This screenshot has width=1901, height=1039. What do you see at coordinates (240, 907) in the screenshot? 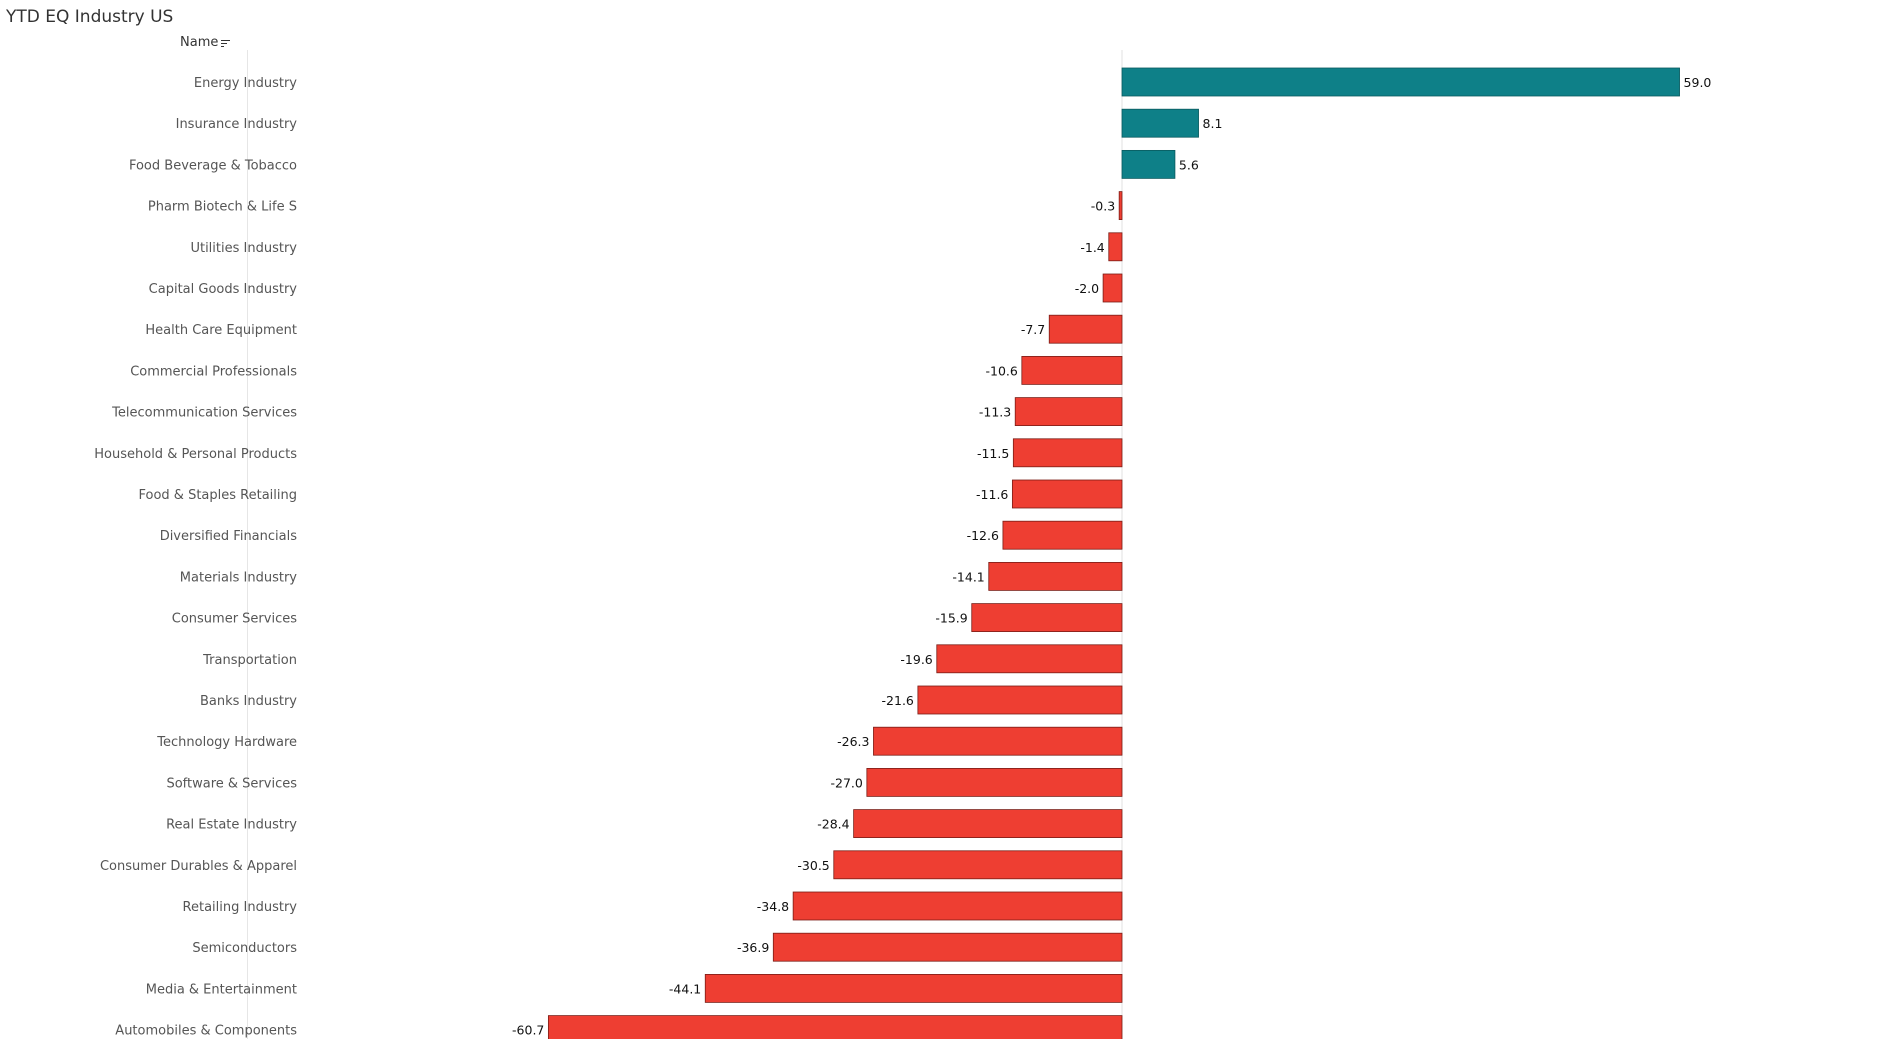
I see `category-label: Retailing Industry` at bounding box center [240, 907].